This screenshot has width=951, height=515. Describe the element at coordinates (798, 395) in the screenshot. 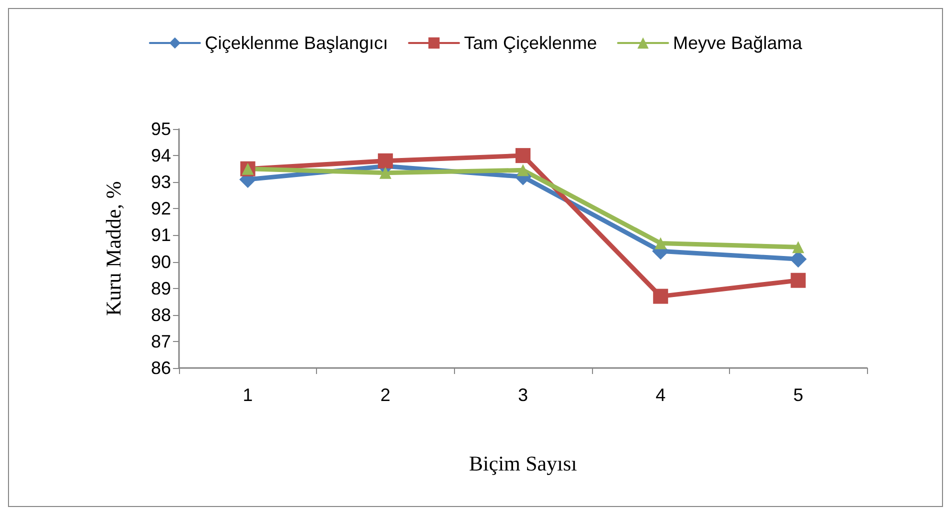

I see `x-tick-label: 5` at that location.